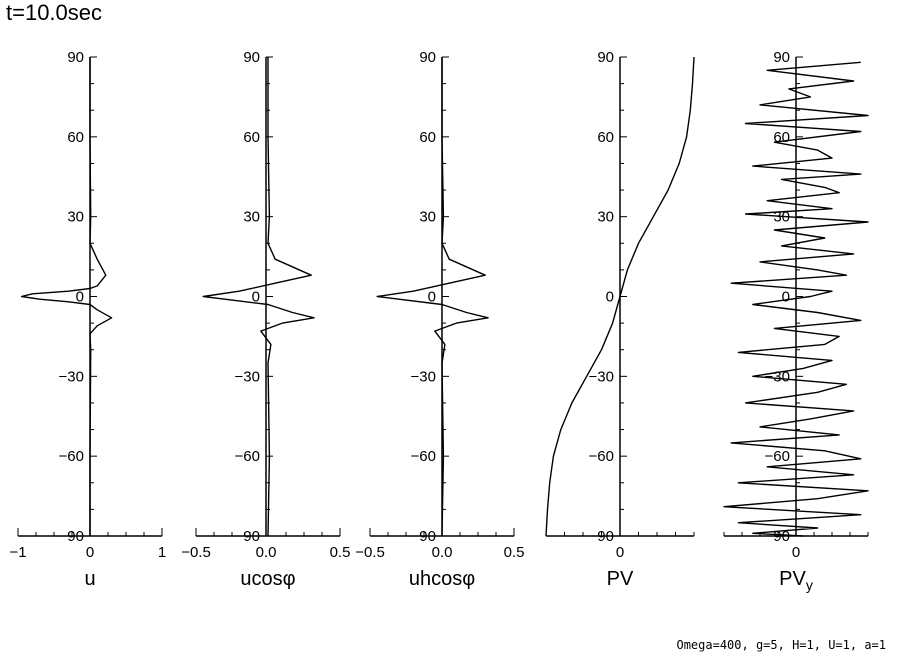 The height and width of the screenshot is (654, 904). What do you see at coordinates (267, 579) in the screenshot?
I see `x-axis-label: ucosφ` at bounding box center [267, 579].